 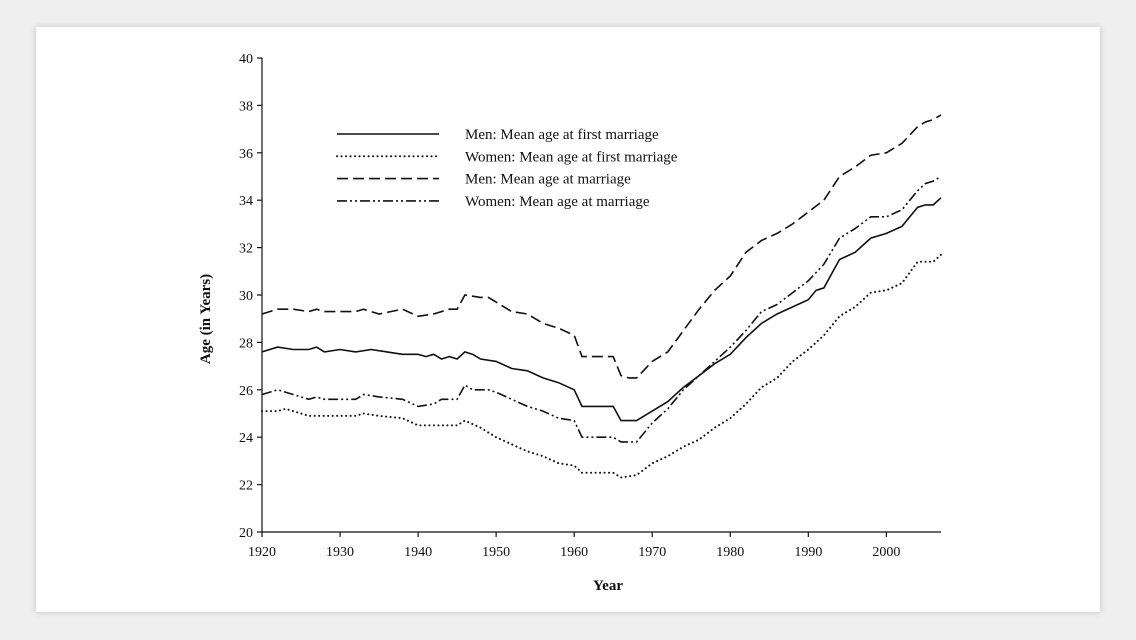 I want to click on x-axis-ticks: 1920 1930 1940 1950 1960 1970 1980 1990 2000, so click(x=574, y=546).